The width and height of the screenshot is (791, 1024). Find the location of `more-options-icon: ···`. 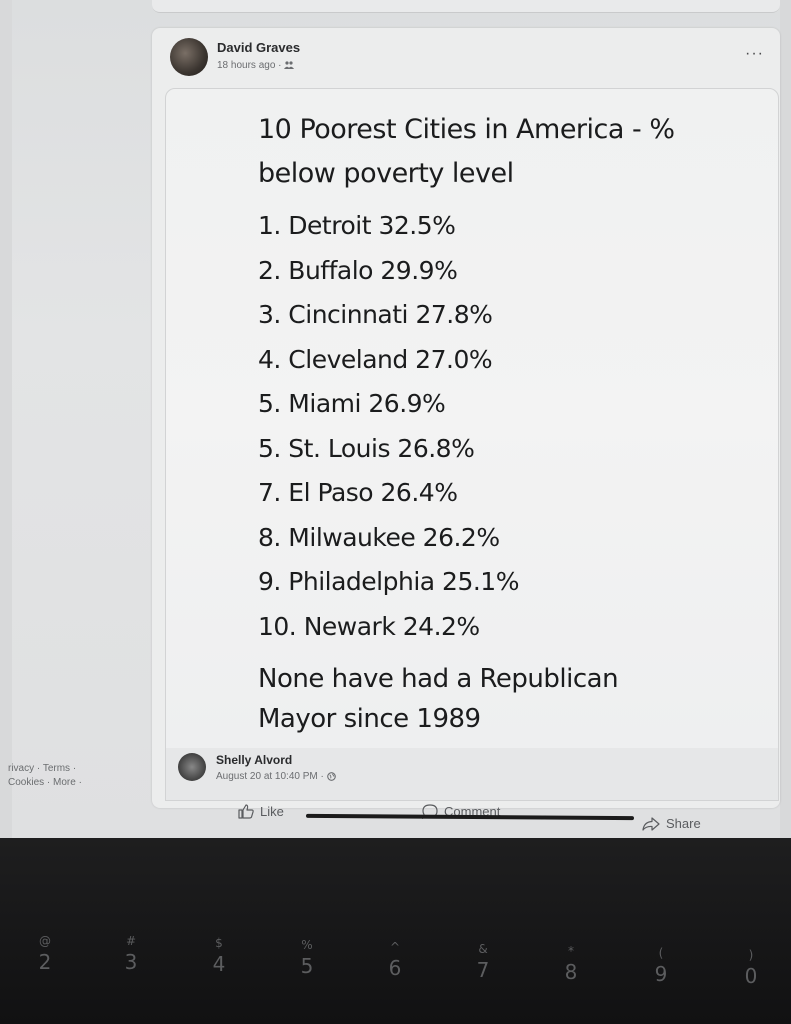

more-options-icon: ··· is located at coordinates (754, 53).